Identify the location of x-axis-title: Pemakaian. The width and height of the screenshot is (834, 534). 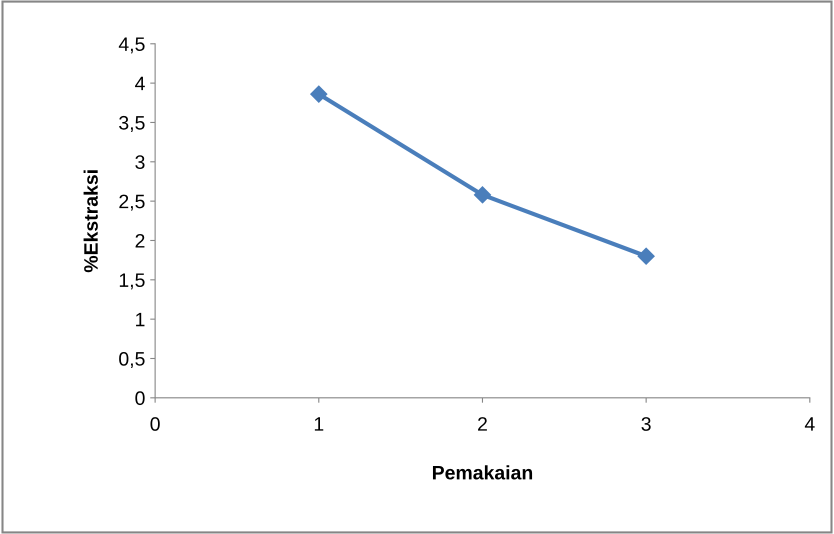
(482, 472).